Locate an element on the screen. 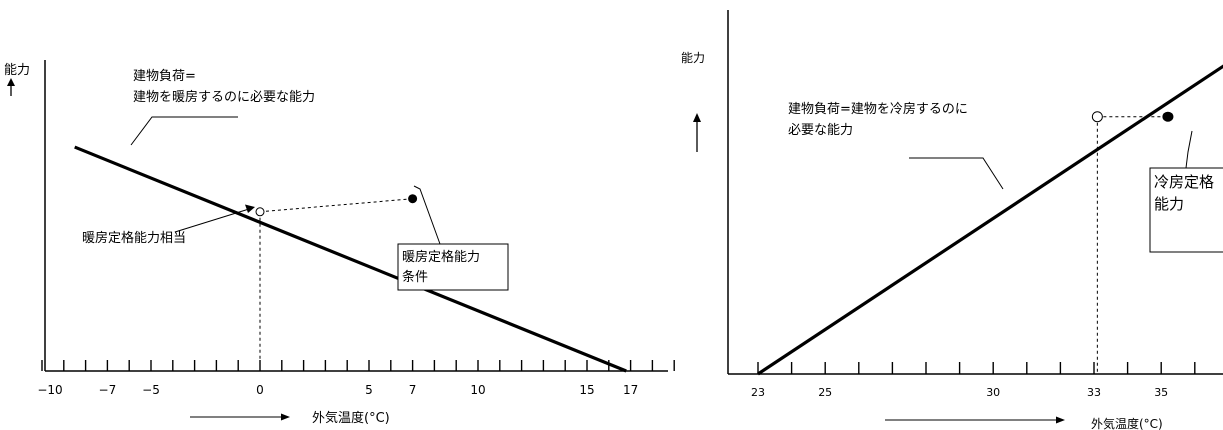 This screenshot has height=430, width=1223. heat-rated-box-label-1: 暖房定格能力 is located at coordinates (441, 257).